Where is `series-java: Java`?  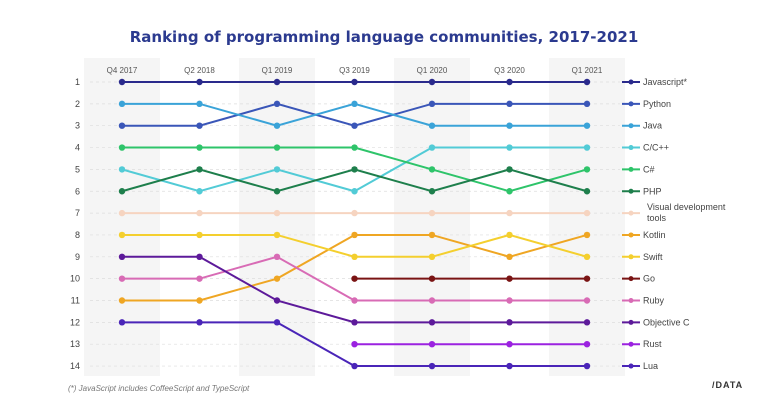
series-java: Java is located at coordinates (390, 115).